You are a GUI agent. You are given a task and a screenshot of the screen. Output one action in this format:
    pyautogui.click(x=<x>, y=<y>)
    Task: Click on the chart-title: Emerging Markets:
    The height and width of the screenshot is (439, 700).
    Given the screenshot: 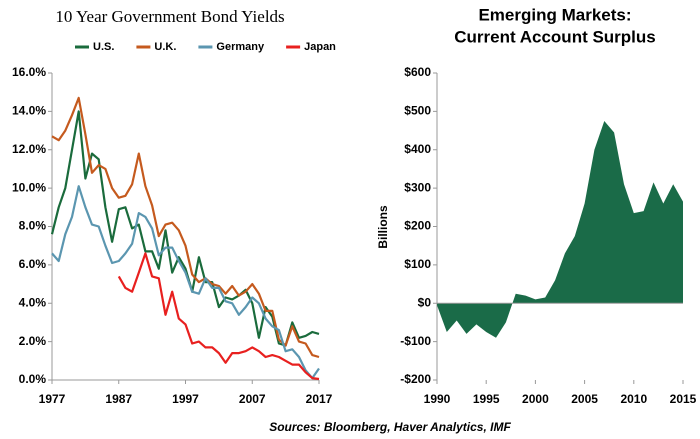 What is the action you would take?
    pyautogui.click(x=554, y=14)
    